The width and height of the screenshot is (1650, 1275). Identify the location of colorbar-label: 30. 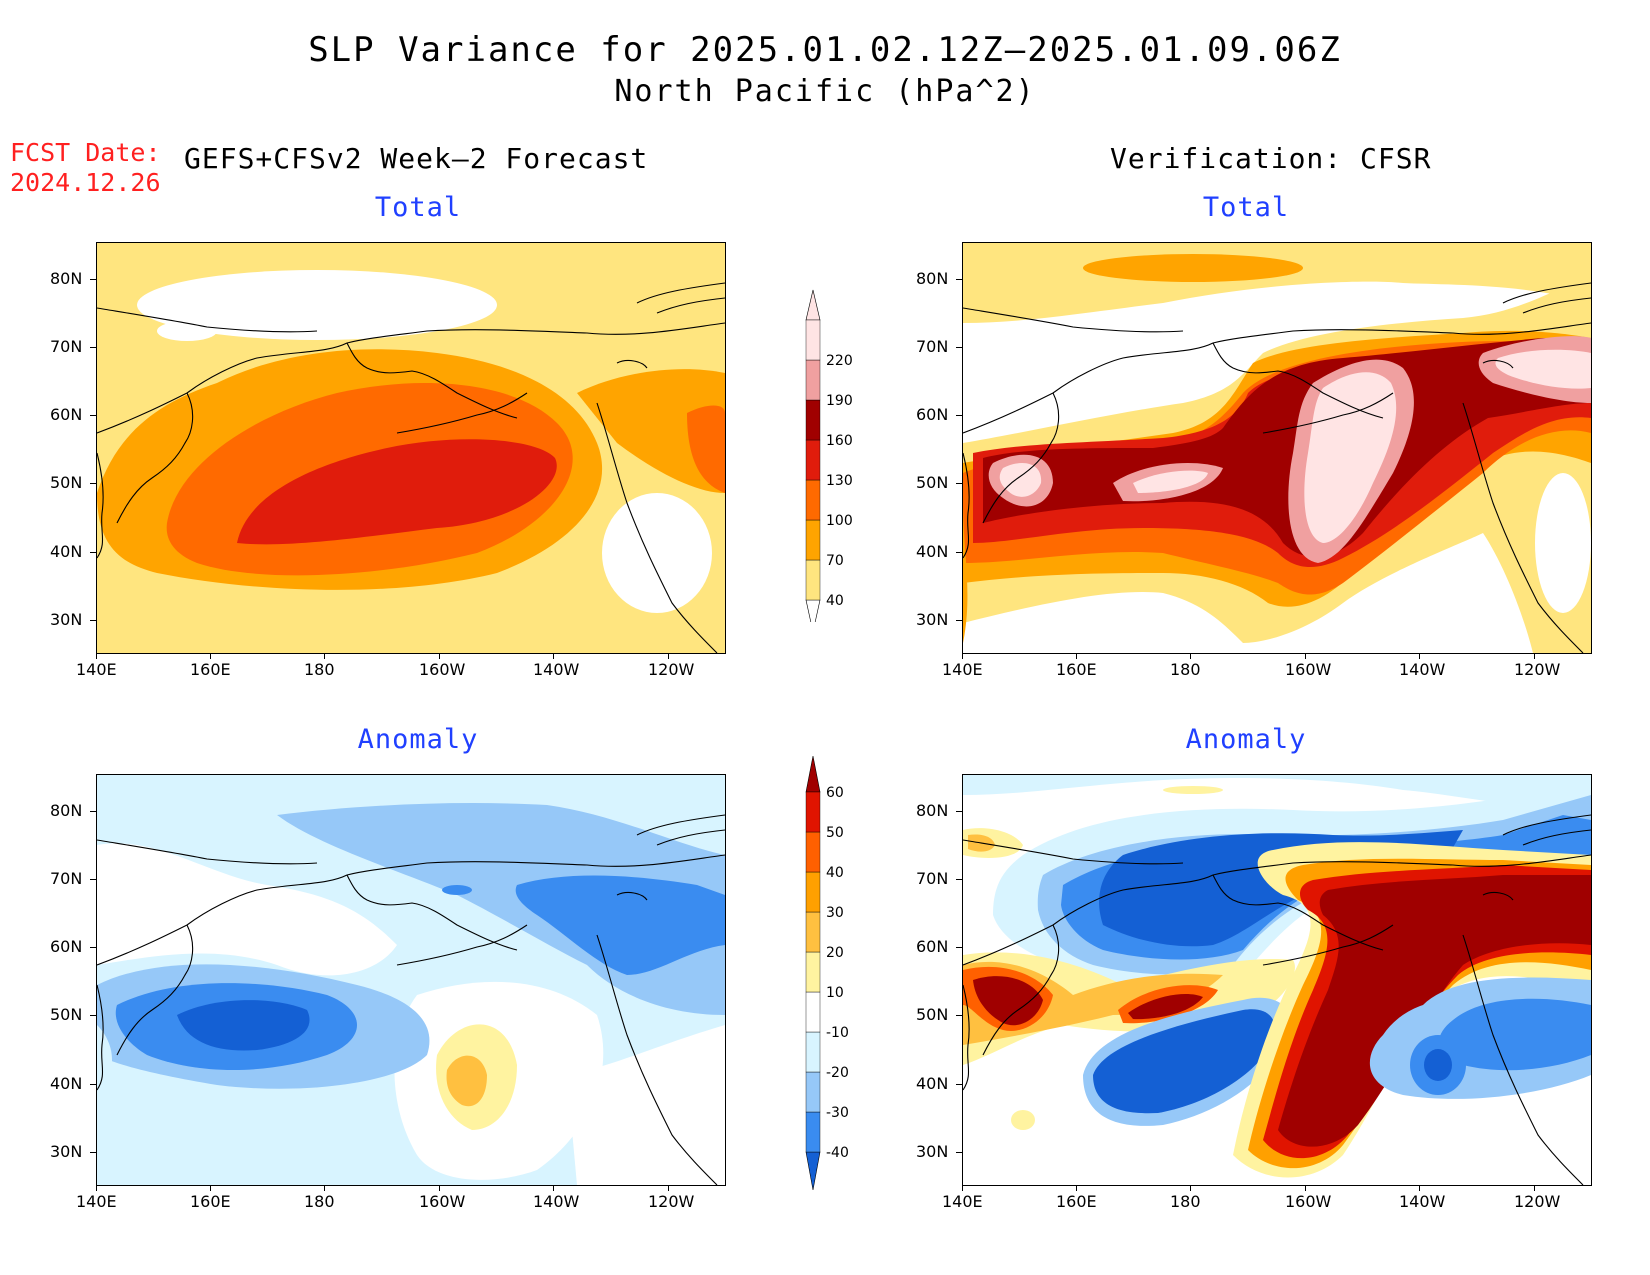
(835, 913).